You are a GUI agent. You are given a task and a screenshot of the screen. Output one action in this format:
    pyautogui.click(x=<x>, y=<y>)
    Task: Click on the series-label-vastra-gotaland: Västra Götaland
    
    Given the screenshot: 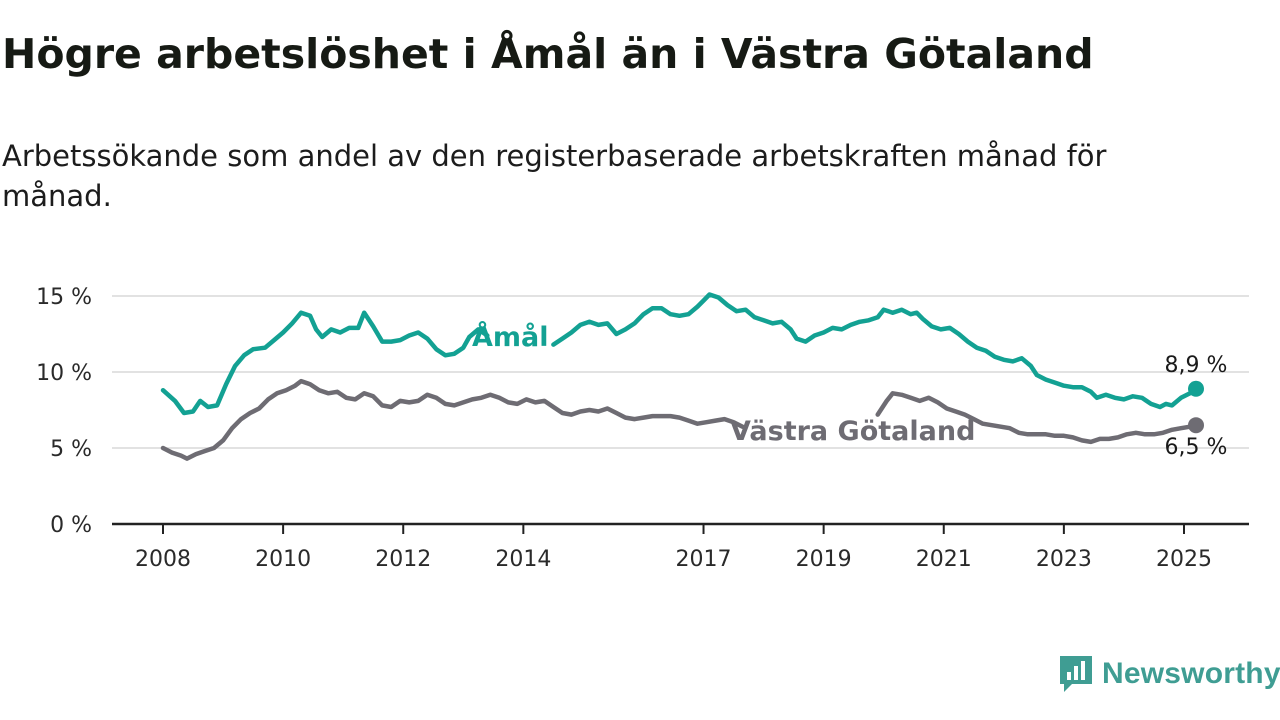 What is the action you would take?
    pyautogui.click(x=852, y=431)
    